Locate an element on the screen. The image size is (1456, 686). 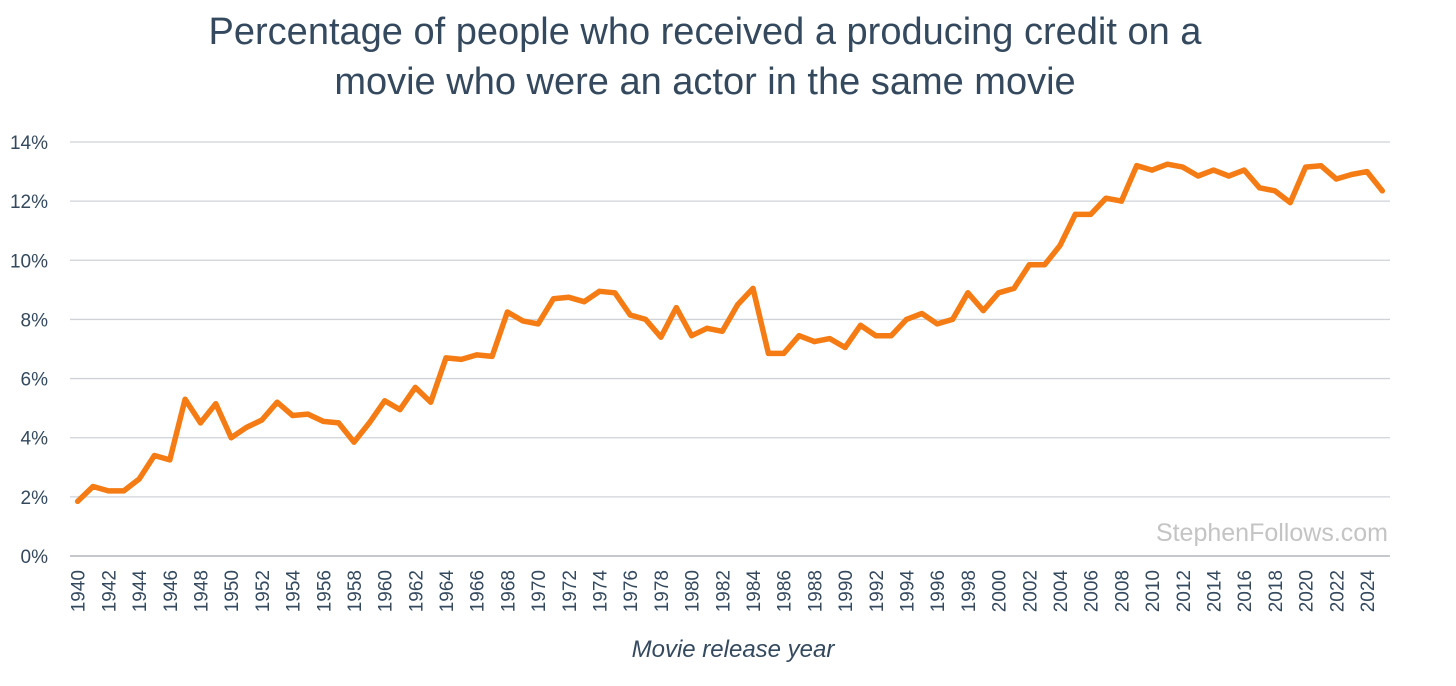
x-tick-label: 1988 is located at coordinates (815, 591).